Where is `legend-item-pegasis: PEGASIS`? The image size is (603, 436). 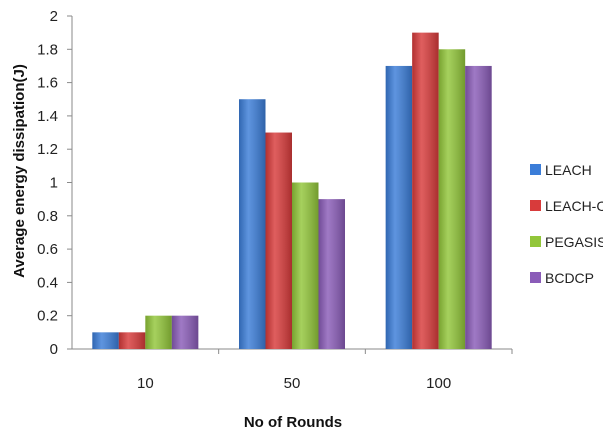 legend-item-pegasis: PEGASIS is located at coordinates (566, 242).